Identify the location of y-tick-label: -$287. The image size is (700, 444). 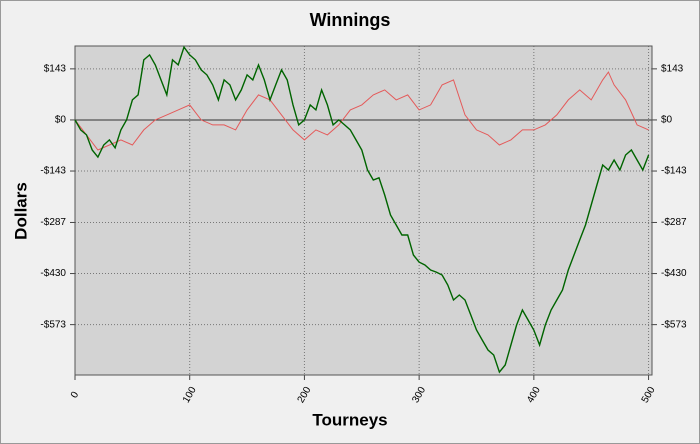
(53, 222).